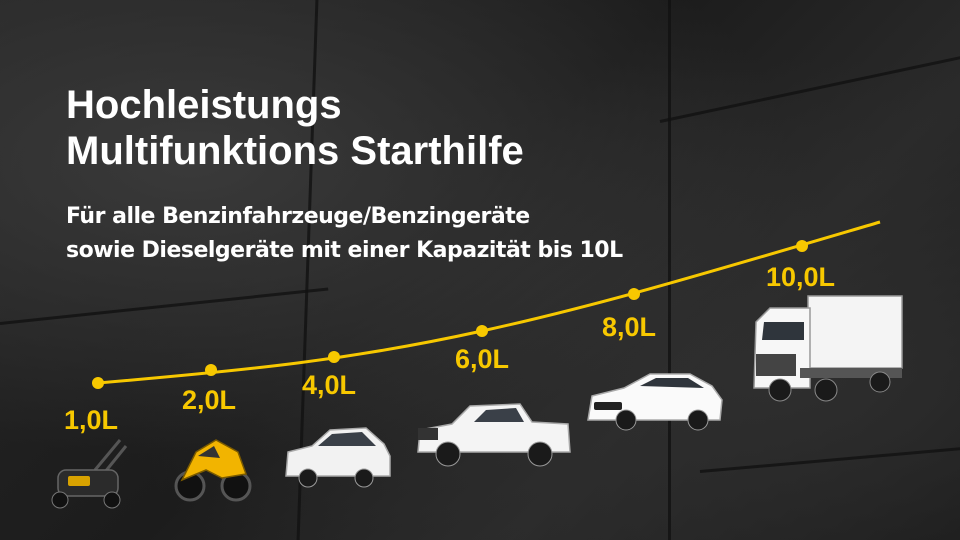 Image resolution: width=960 pixels, height=540 pixels. Describe the element at coordinates (669, 270) in the screenshot. I see `slab-seam` at that location.